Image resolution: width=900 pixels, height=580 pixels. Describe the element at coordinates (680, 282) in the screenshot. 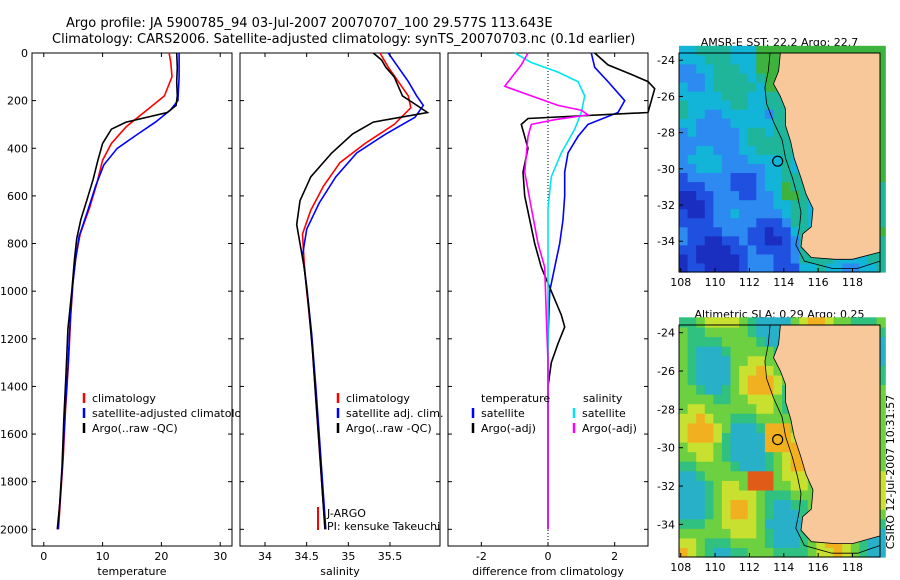

I see `map-x-tick-label: 108` at that location.